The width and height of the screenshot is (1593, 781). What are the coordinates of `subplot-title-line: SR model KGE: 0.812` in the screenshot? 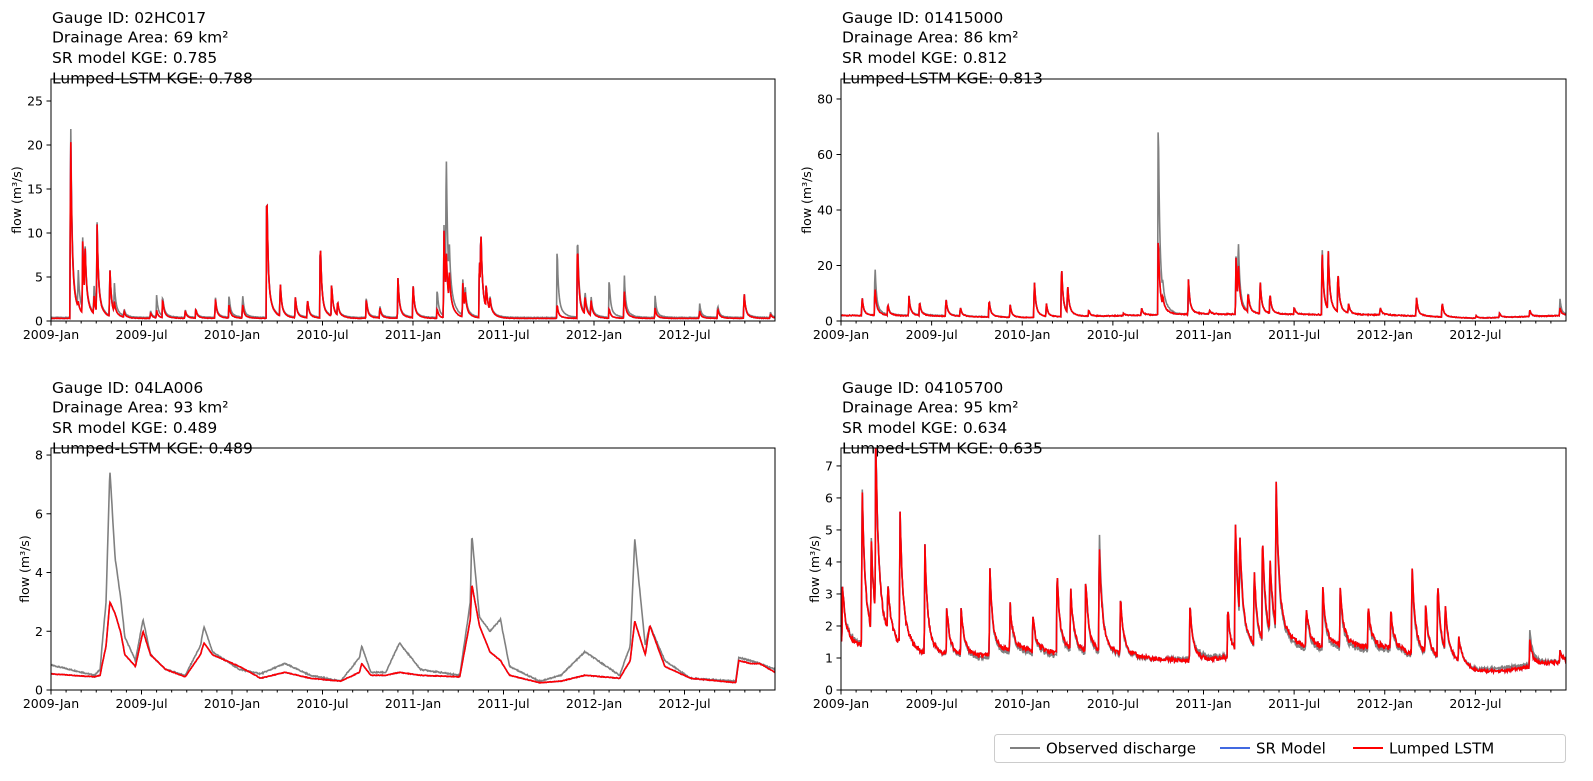 It's located at (924, 58).